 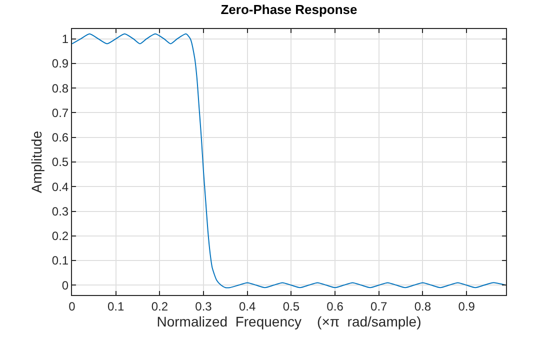 I want to click on y-tick-label: 0.4, so click(x=60, y=187).